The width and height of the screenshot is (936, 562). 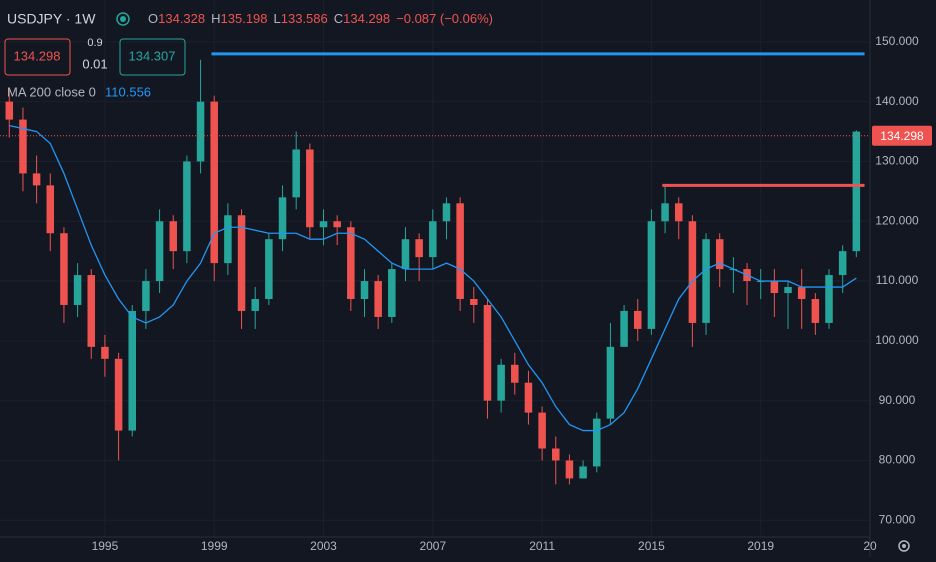 What do you see at coordinates (897, 280) in the screenshot?
I see `y-tick-label: 110.000` at bounding box center [897, 280].